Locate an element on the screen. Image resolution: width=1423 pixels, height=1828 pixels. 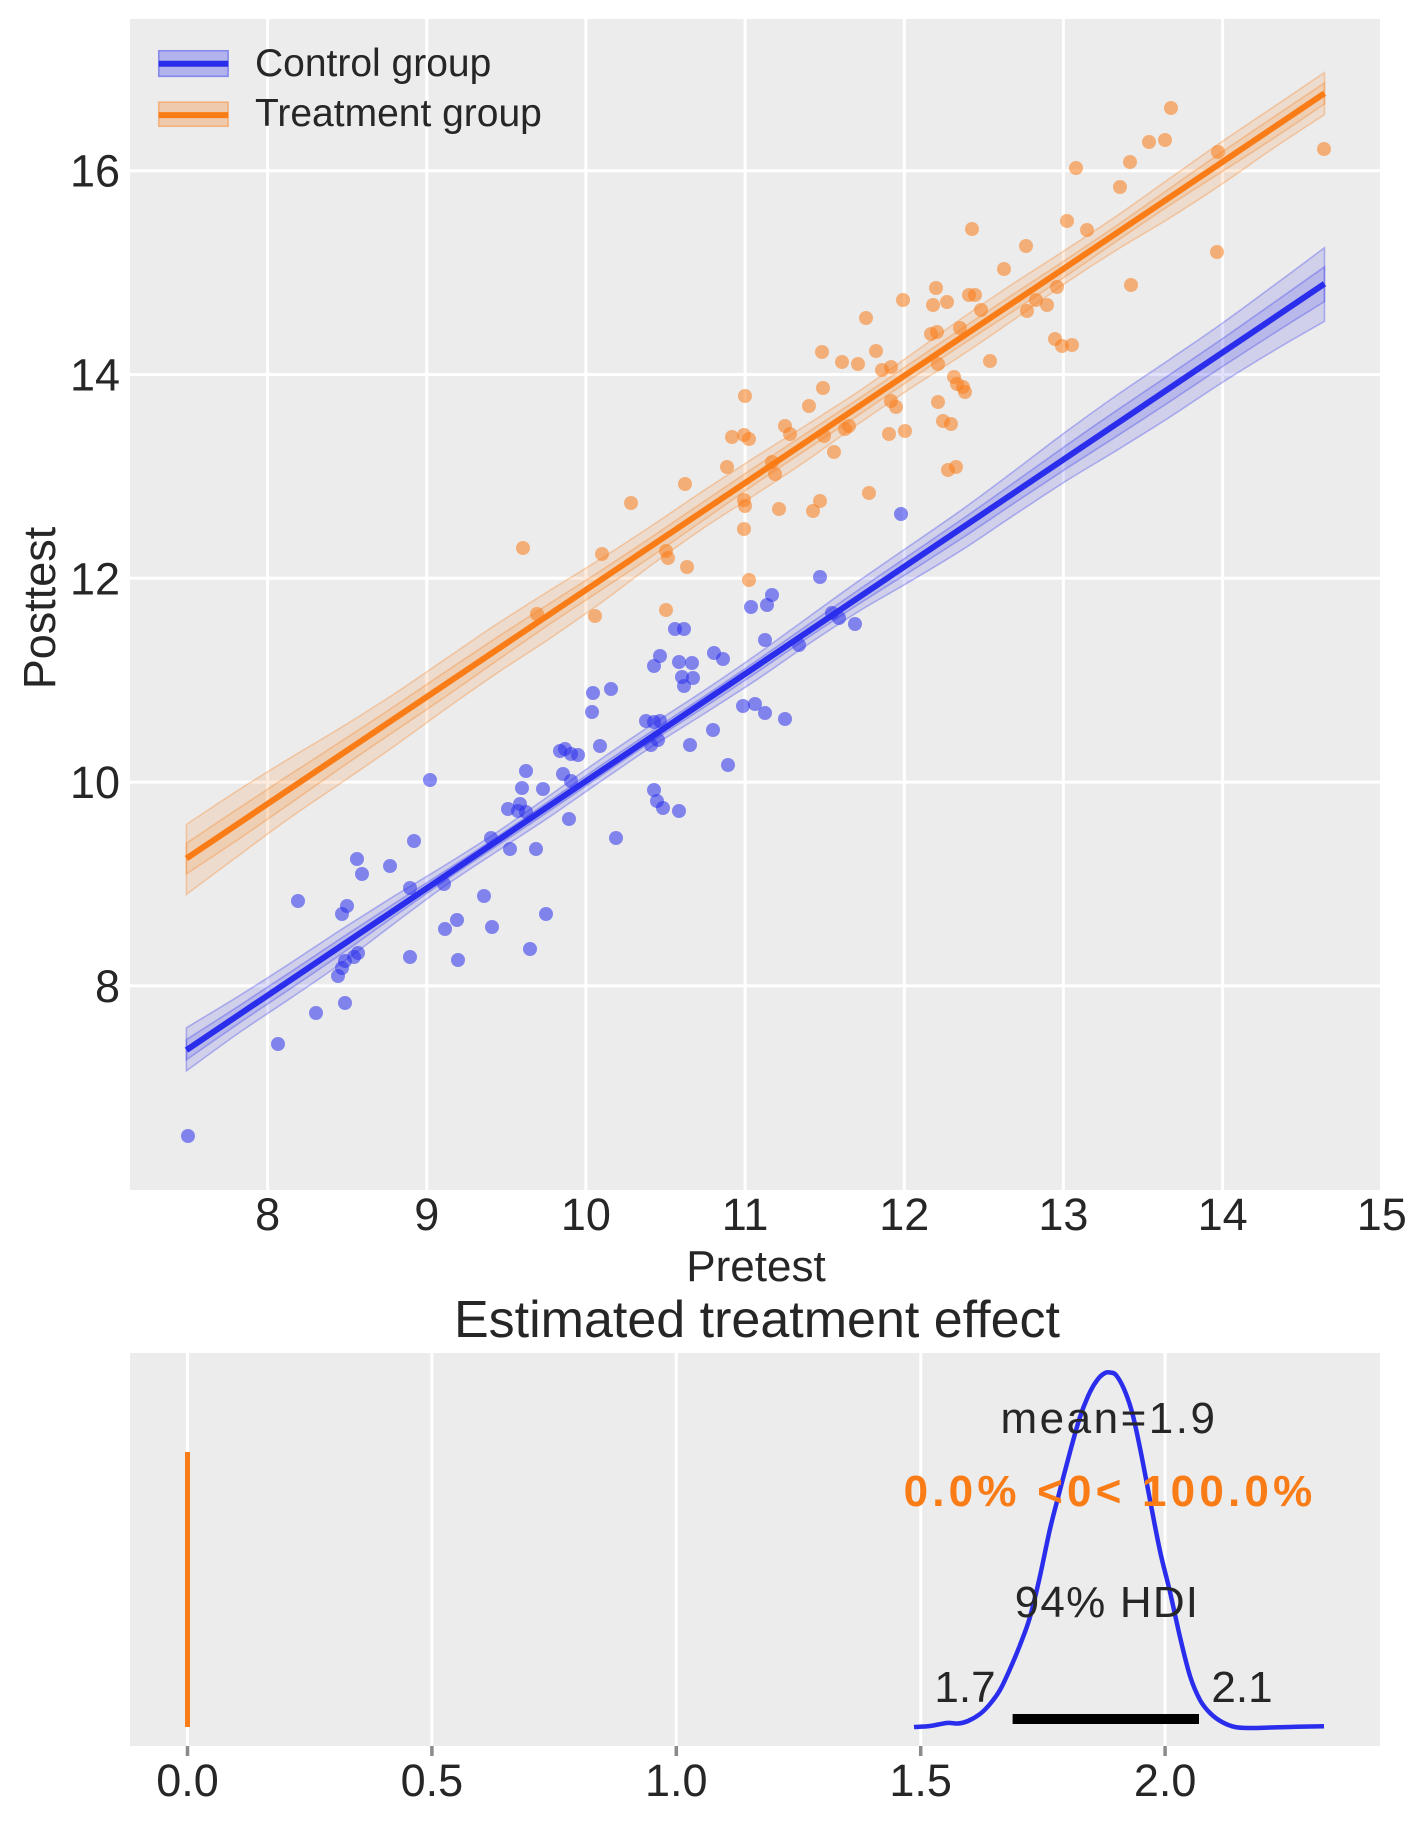
svg-text: 2.0 is located at coordinates (1165, 1780).